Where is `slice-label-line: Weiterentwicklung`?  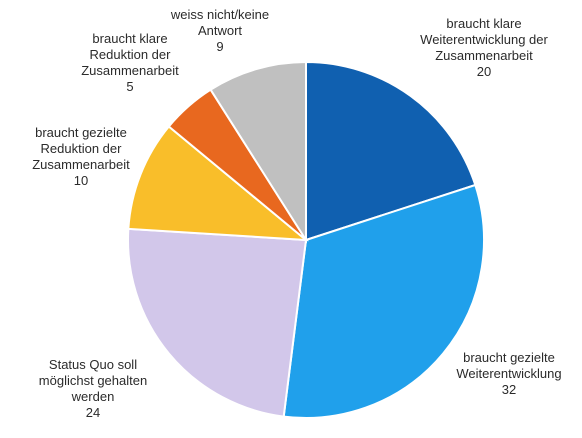
slice-label-line: Weiterentwicklung is located at coordinates (508, 373).